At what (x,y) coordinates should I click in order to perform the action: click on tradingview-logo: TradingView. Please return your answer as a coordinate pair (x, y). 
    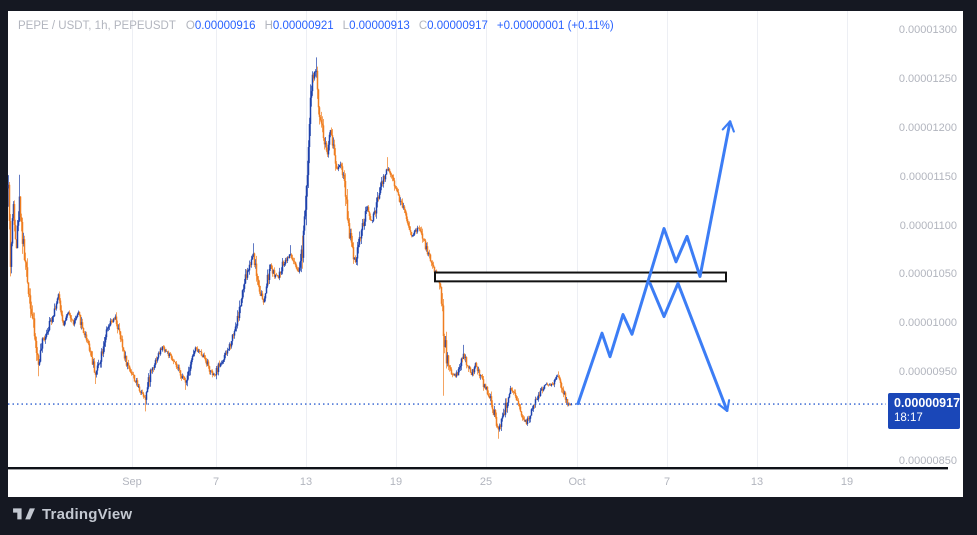
    Looking at the image, I should click on (72, 514).